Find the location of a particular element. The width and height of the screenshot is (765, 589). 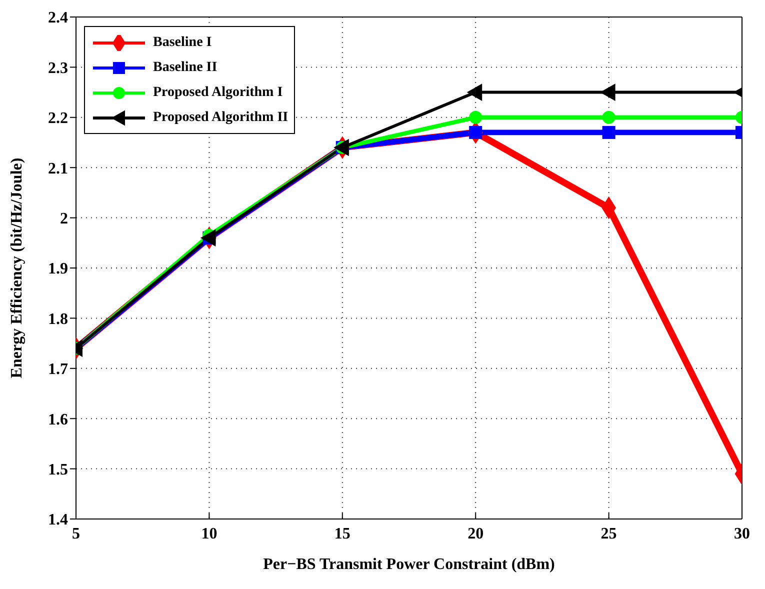

y-tick-label: 1.7 is located at coordinates (58, 369).